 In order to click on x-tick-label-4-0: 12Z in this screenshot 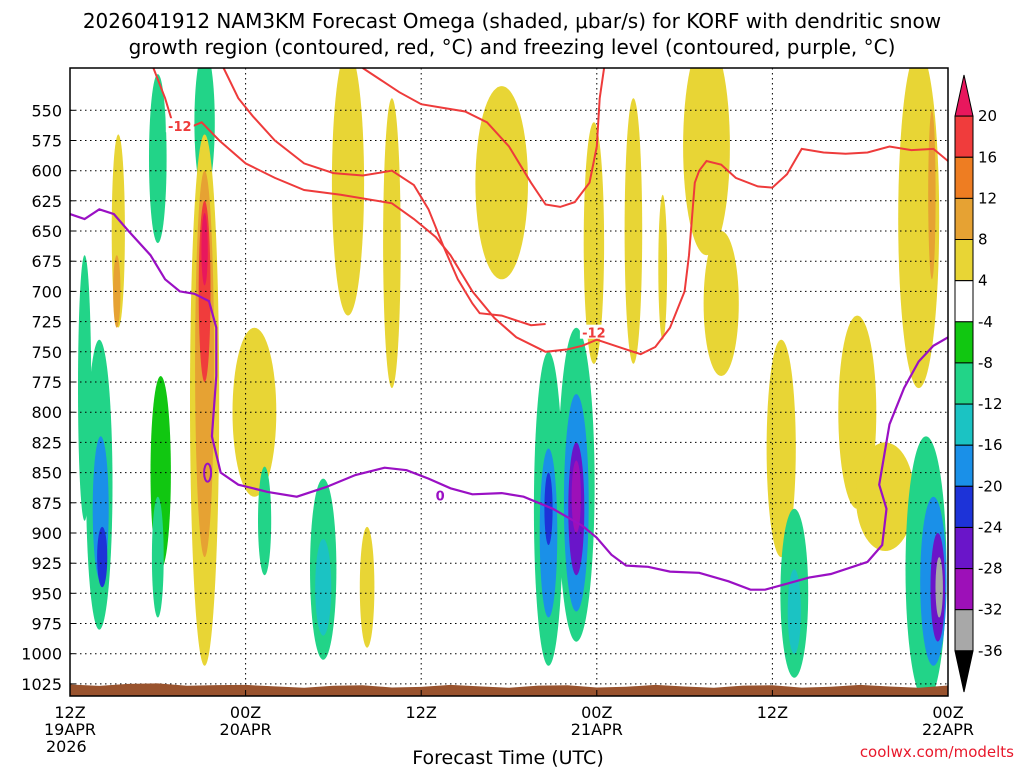, I will do `click(772, 712)`.